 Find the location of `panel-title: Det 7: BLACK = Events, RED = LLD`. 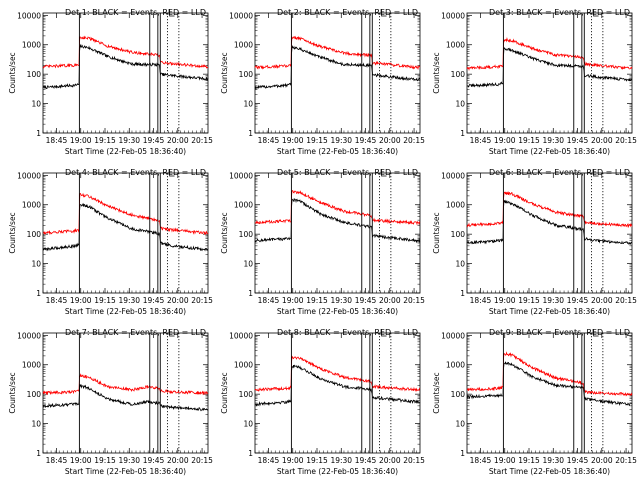

panel-title: Det 7: BLACK = Events, RED = LLD is located at coordinates (135, 332).